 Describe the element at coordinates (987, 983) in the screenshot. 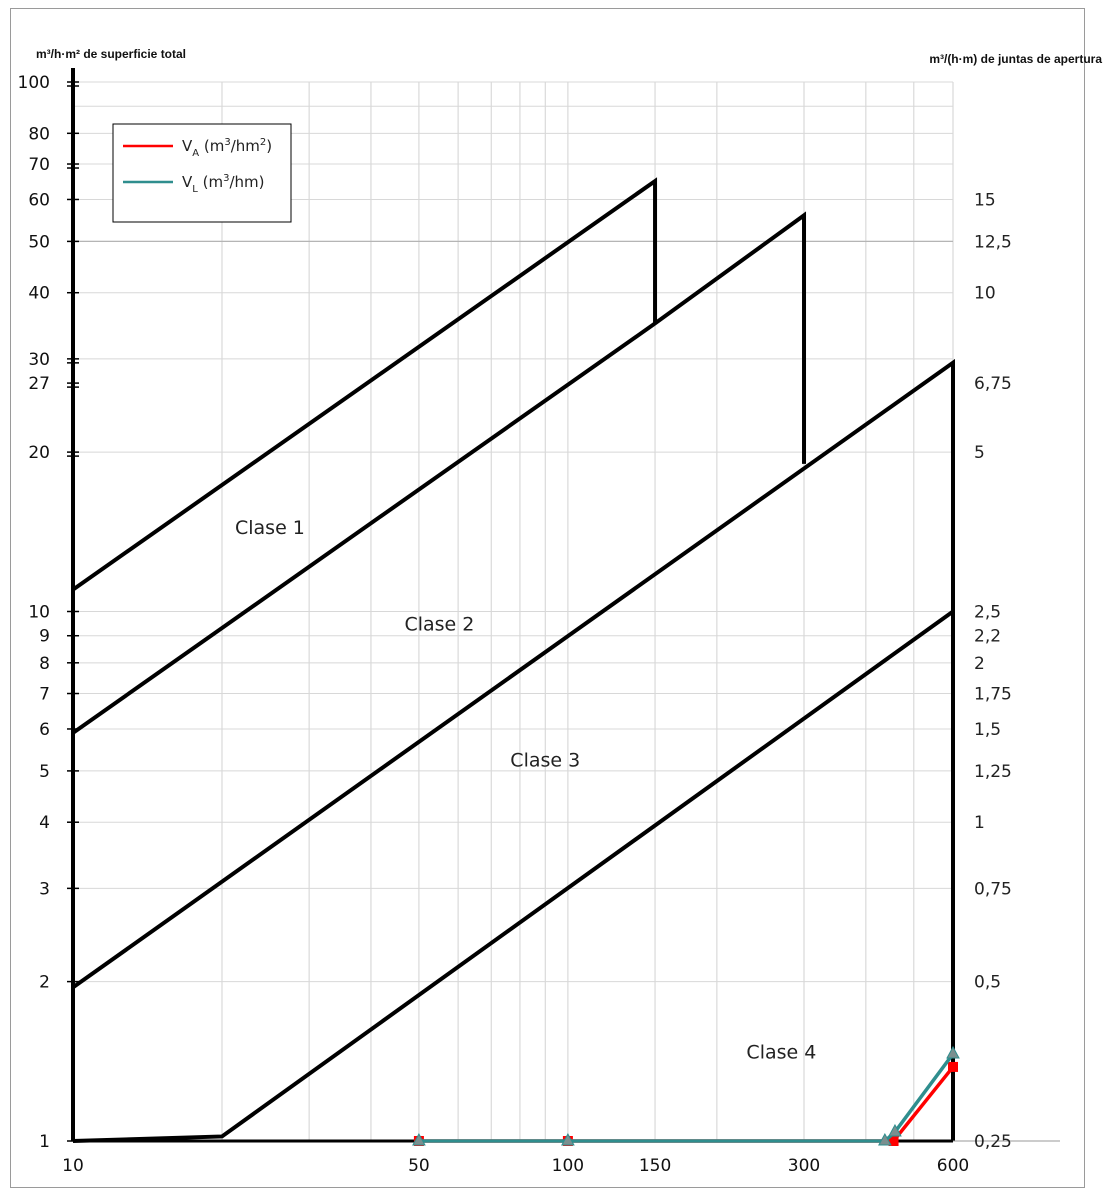

I see `y-tick-label-right: 0,5` at that location.